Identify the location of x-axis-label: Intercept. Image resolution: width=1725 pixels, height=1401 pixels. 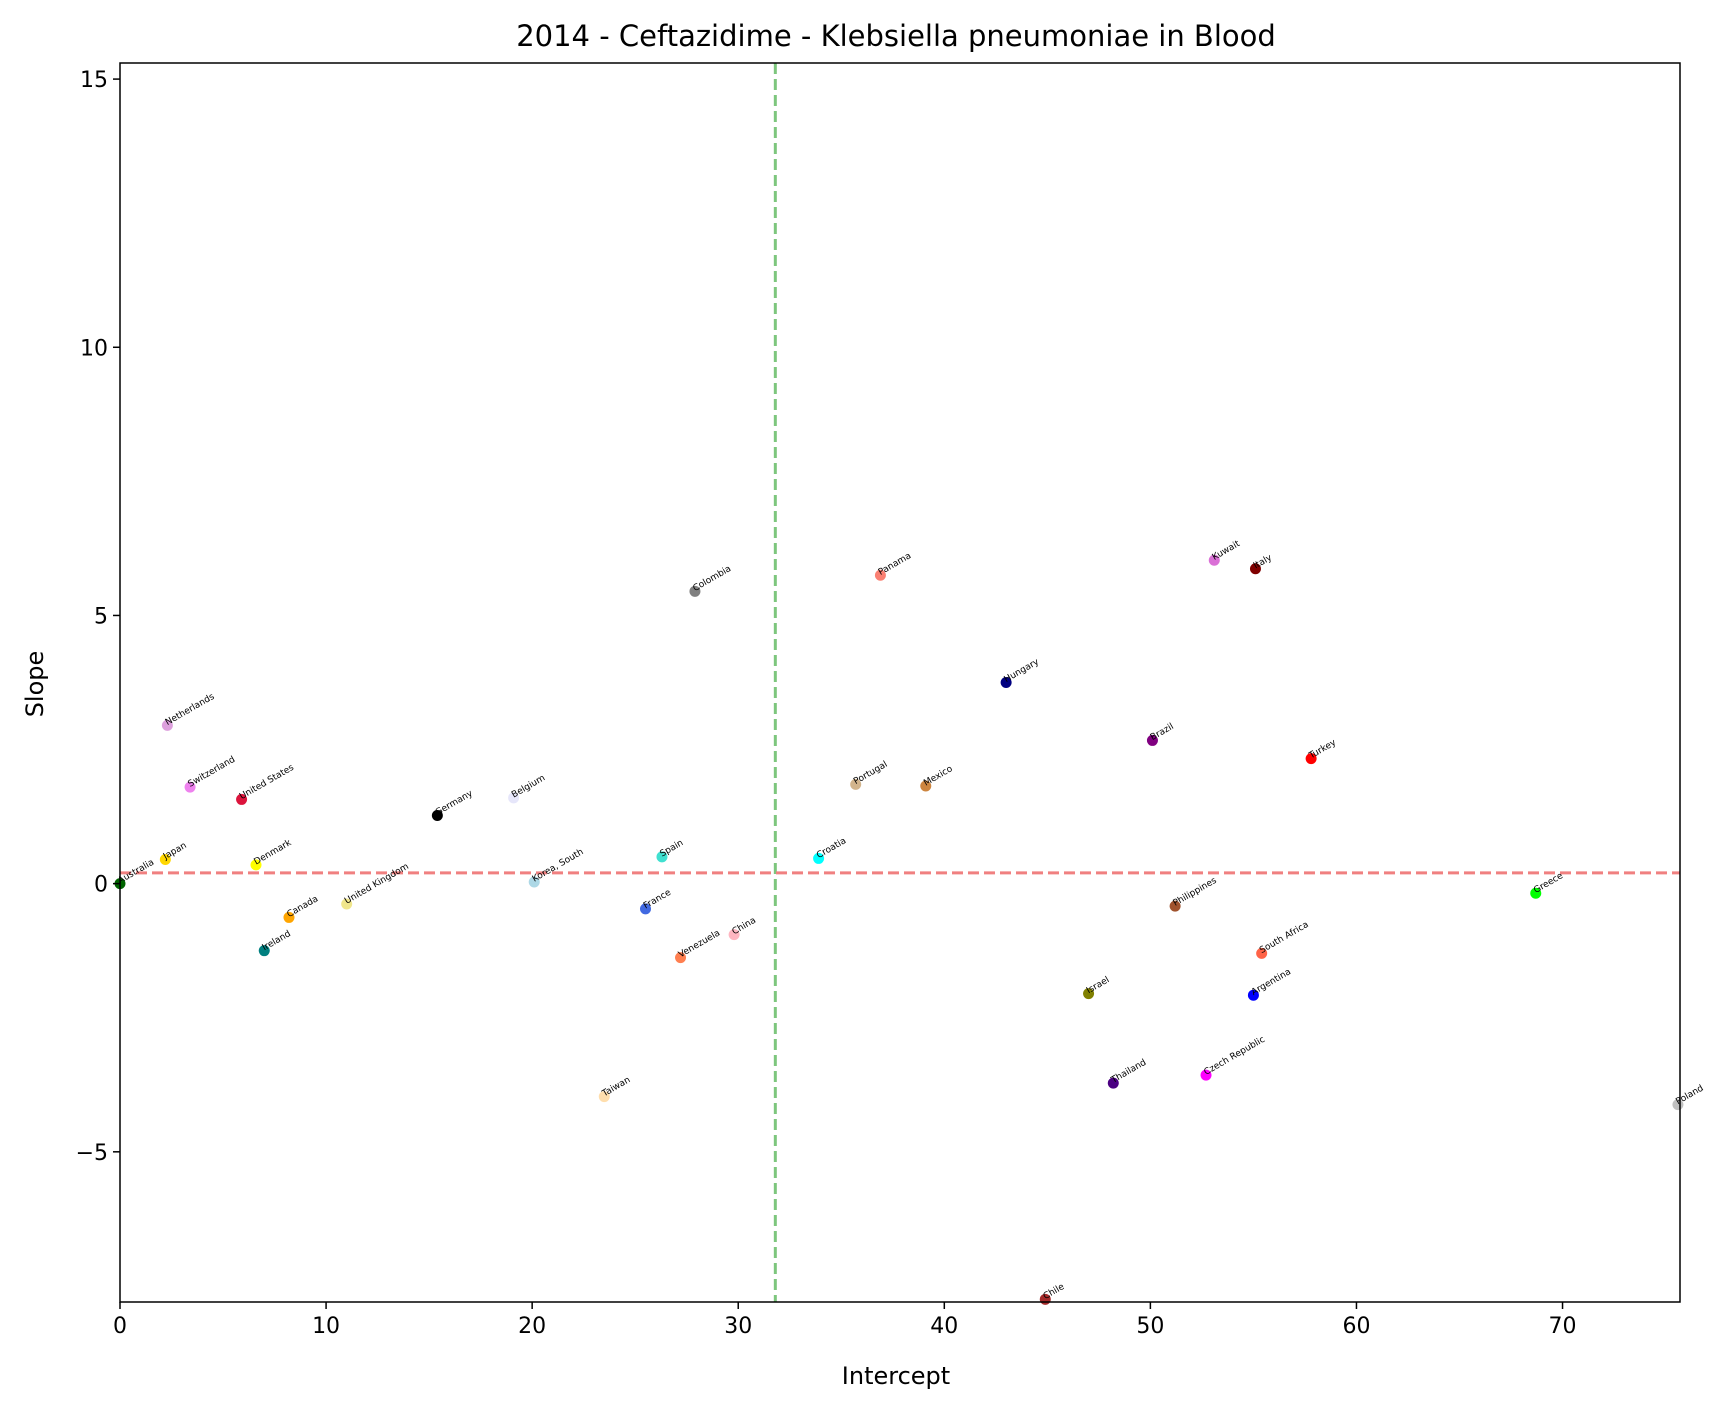
(896, 1376).